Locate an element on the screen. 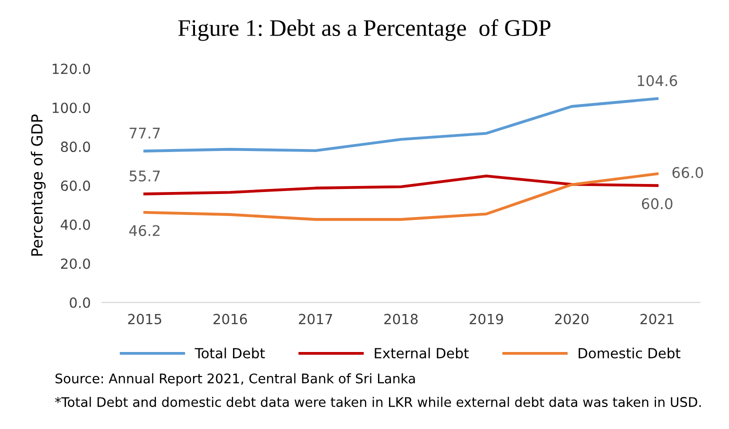 This screenshot has width=729, height=429. data-label: 46.2 is located at coordinates (144, 230).